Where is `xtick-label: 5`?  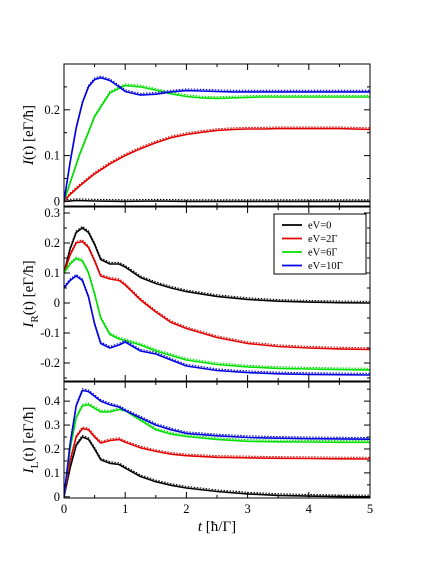 xtick-label: 5 is located at coordinates (370, 509).